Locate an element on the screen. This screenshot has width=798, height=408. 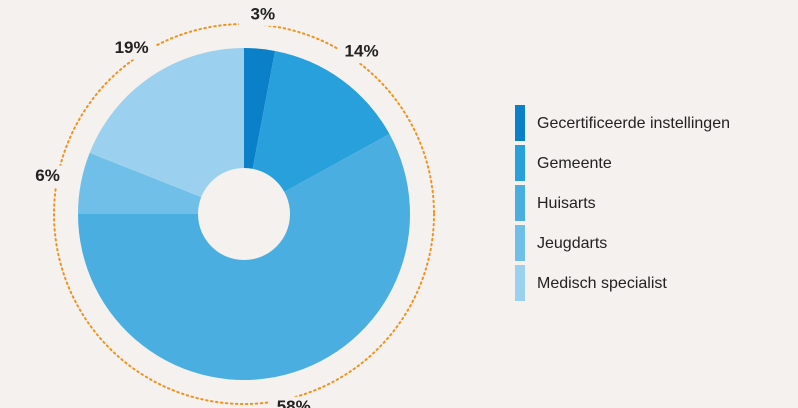
legend-label: Jeugdarts is located at coordinates (572, 243).